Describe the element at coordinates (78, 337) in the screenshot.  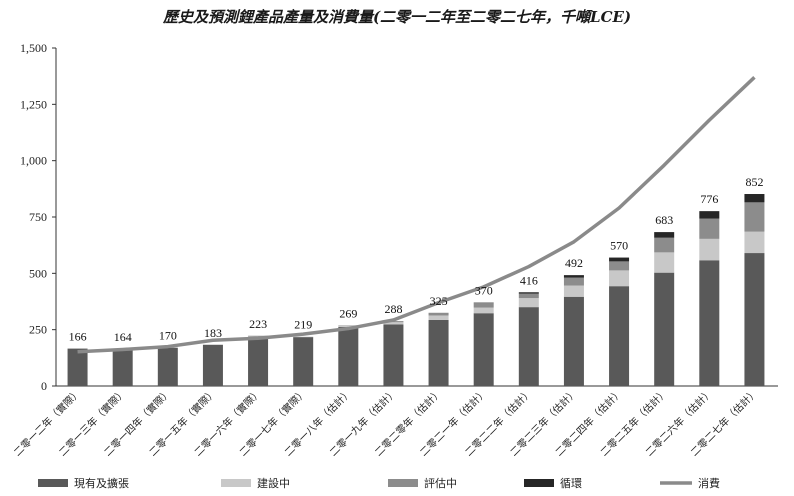
I see `total-label: 166` at that location.